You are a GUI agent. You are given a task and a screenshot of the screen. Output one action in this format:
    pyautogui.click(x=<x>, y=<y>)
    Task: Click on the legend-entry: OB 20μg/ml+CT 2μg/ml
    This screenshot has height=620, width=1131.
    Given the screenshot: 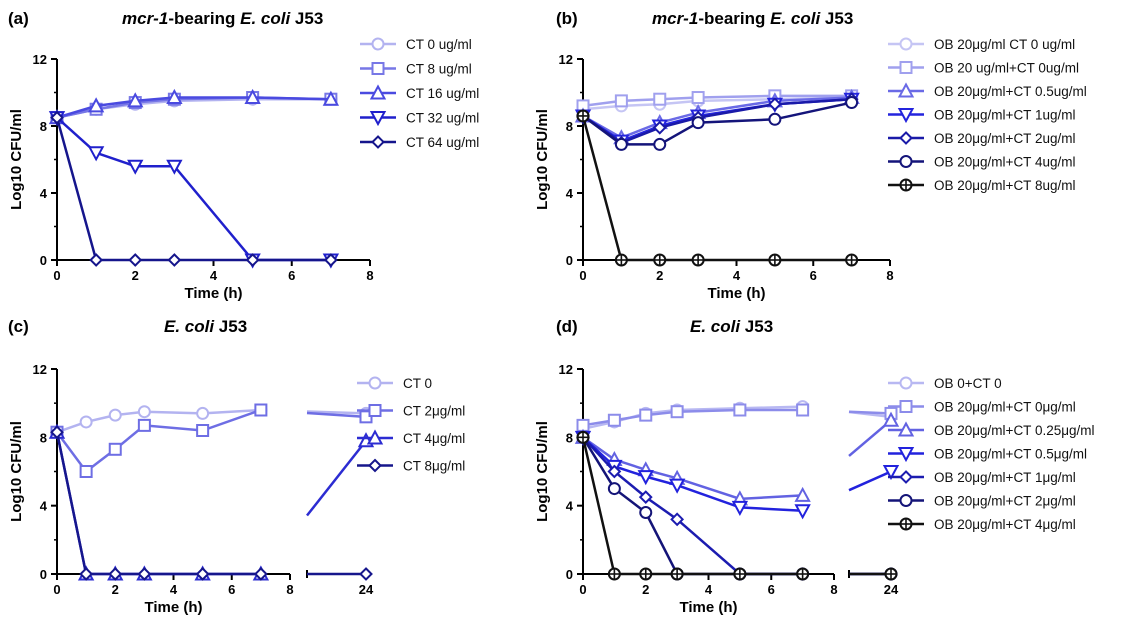 What is the action you would take?
    pyautogui.click(x=982, y=501)
    